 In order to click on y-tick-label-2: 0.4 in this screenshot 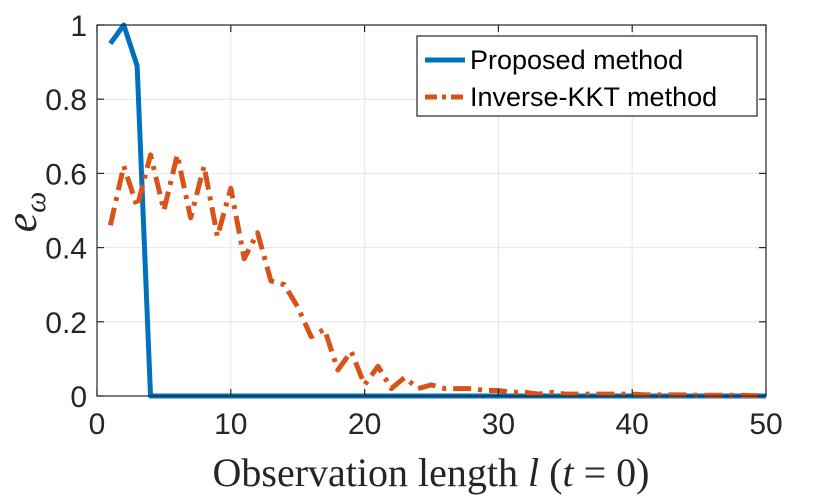, I will do `click(66, 249)`.